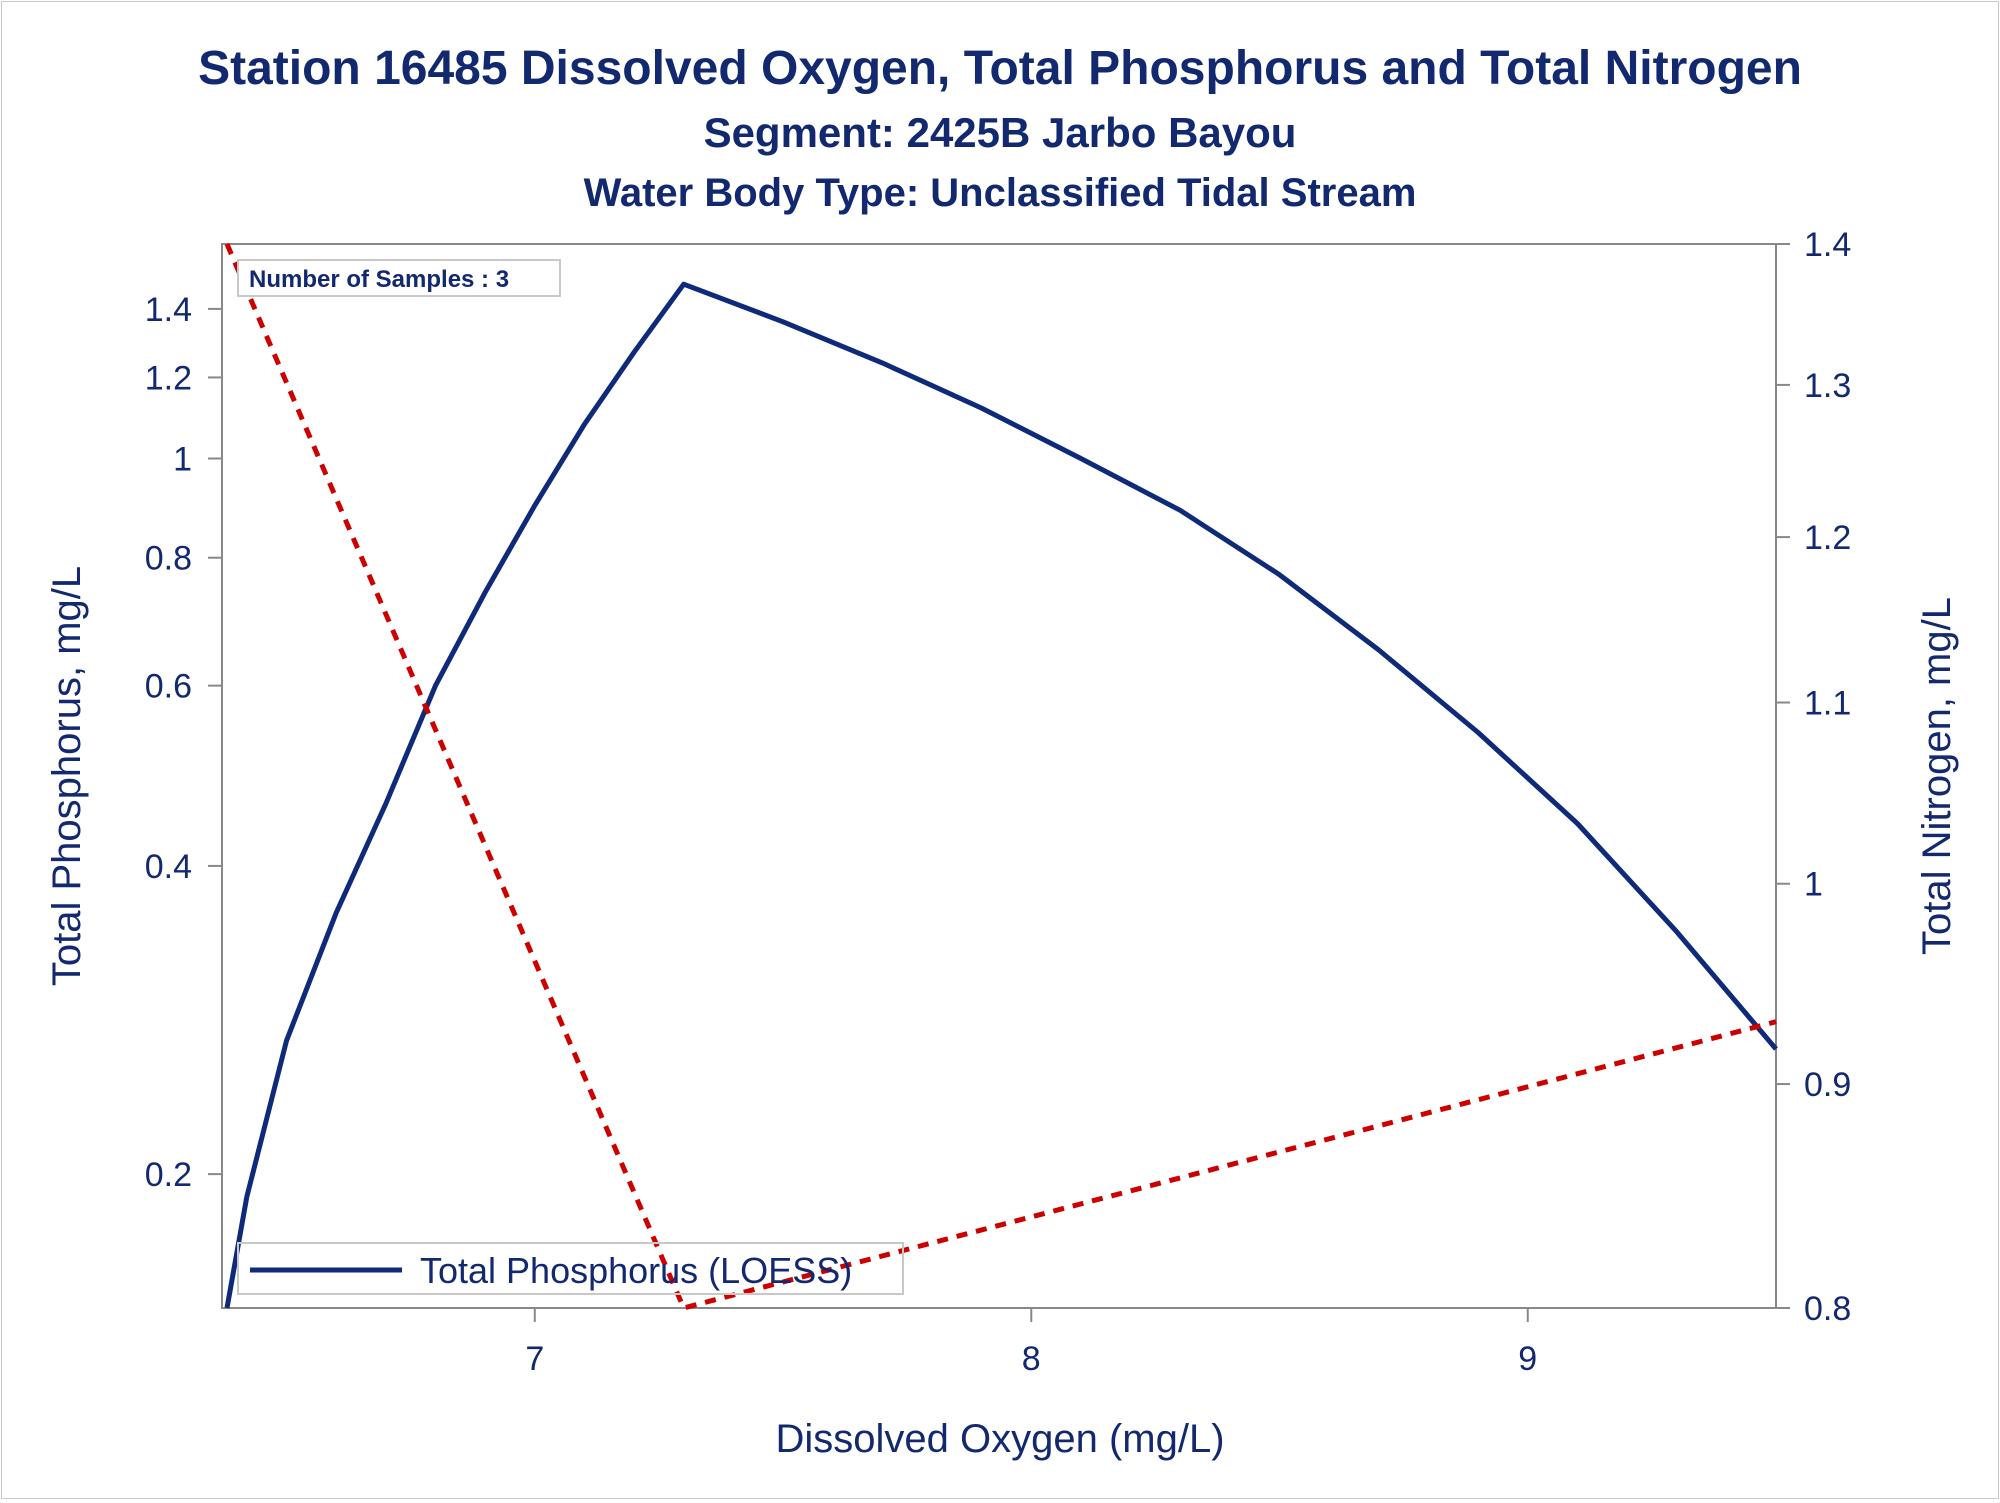  What do you see at coordinates (1527, 1359) in the screenshot?
I see `x-tick-label: 9` at bounding box center [1527, 1359].